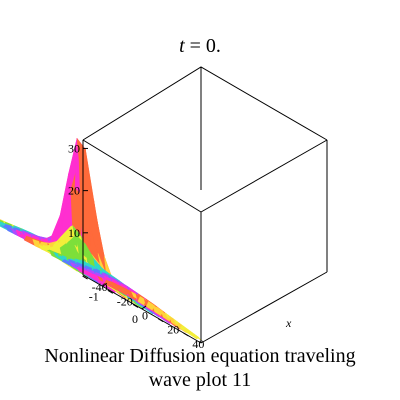 The image size is (400, 400). Describe the element at coordinates (198, 344) in the screenshot. I see `x-tick-label: 40` at that location.